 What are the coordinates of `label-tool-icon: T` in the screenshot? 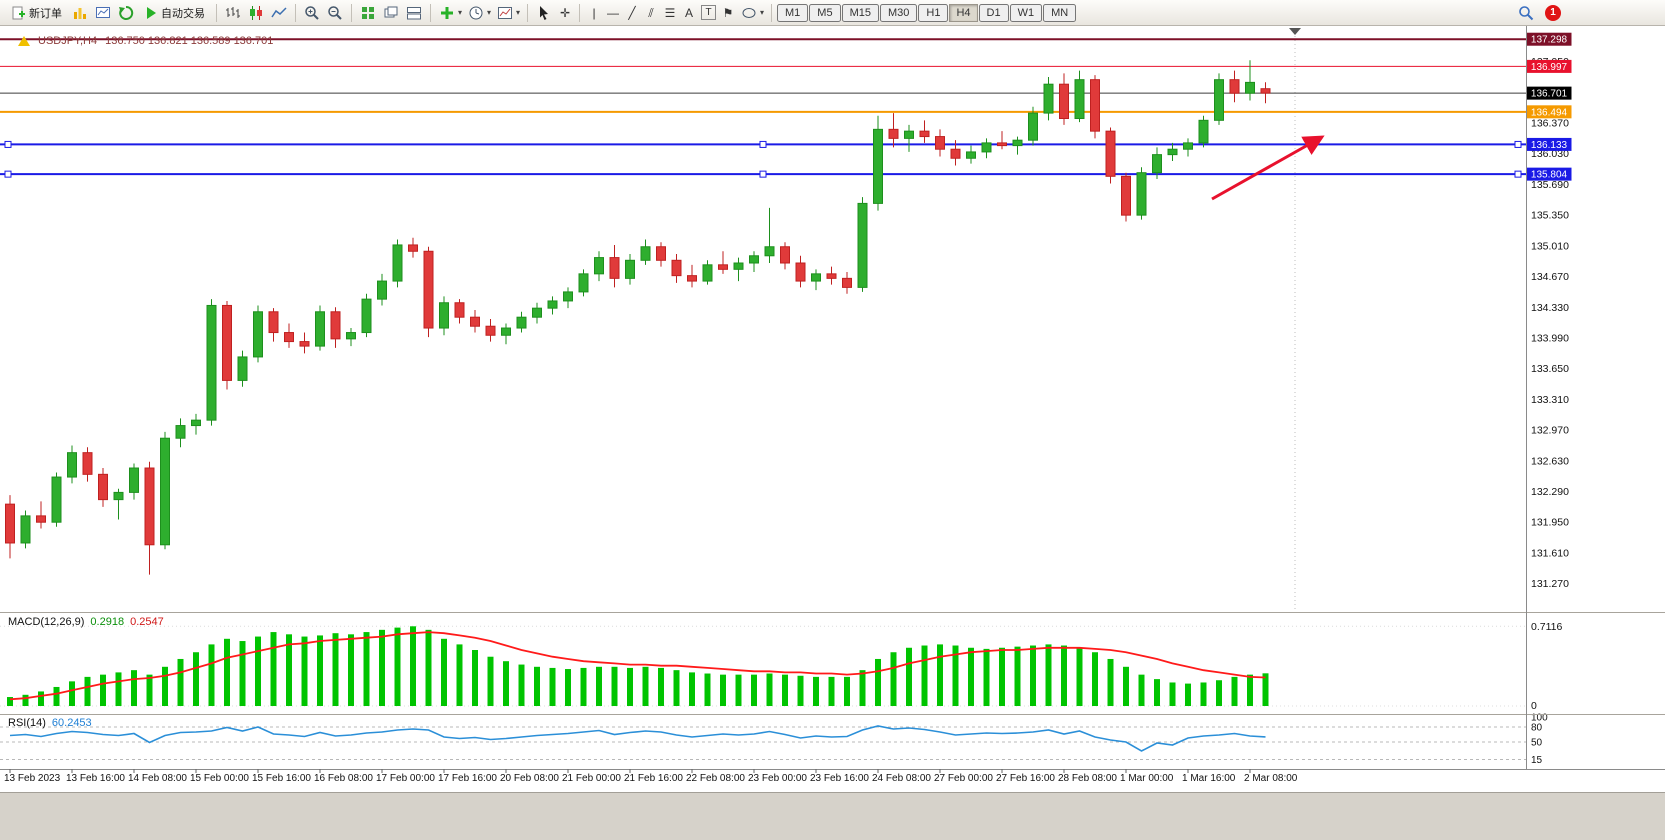 It's located at (708, 12).